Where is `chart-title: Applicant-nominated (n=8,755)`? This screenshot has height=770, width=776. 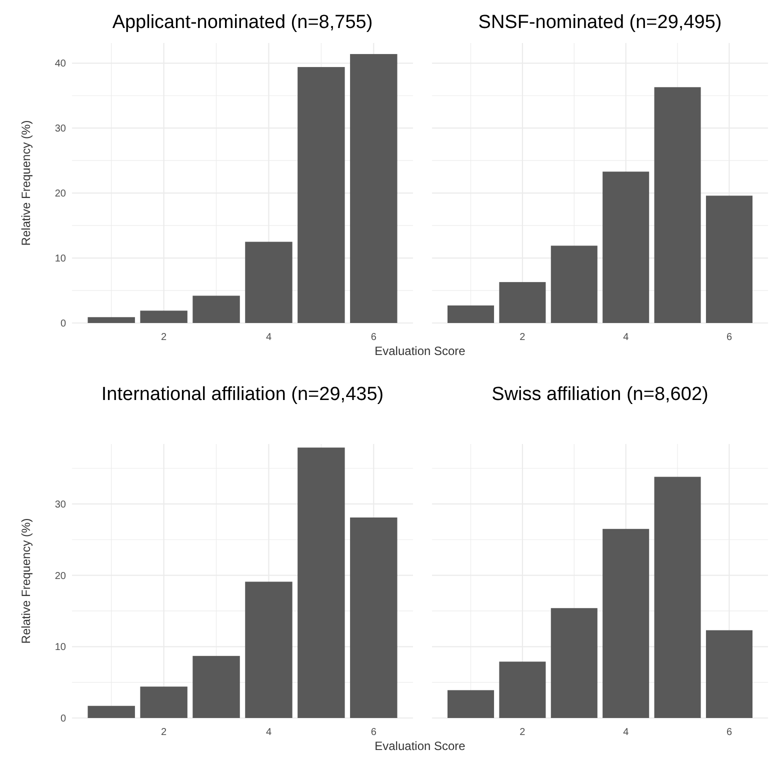
chart-title: Applicant-nominated (n=8,755) is located at coordinates (242, 22).